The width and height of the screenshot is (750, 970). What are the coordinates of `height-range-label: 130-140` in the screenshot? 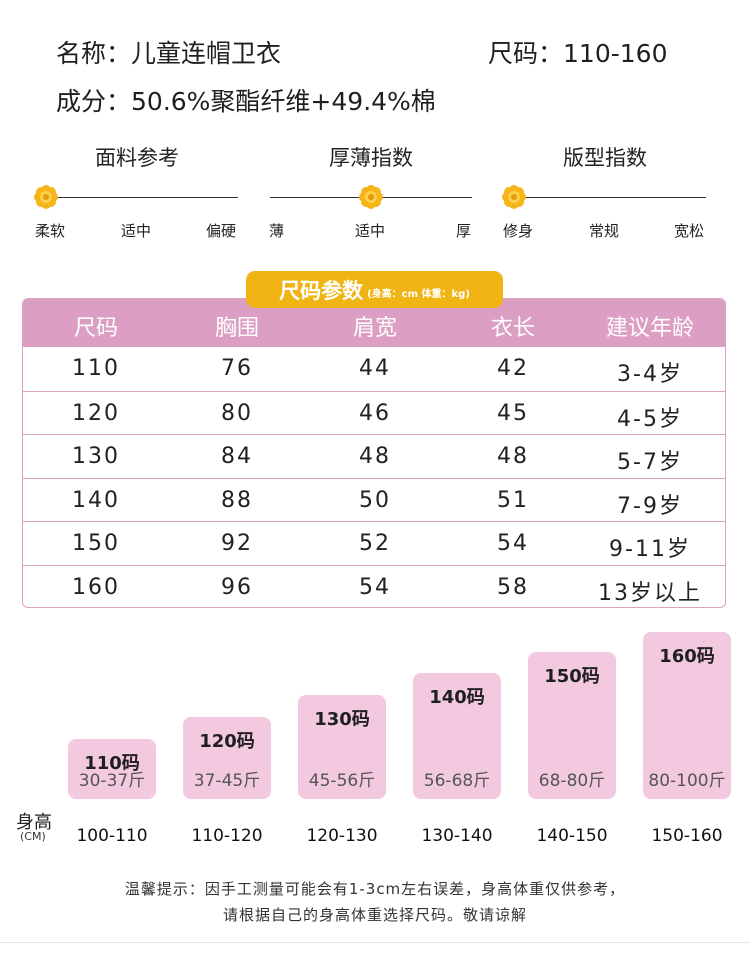 It's located at (457, 836).